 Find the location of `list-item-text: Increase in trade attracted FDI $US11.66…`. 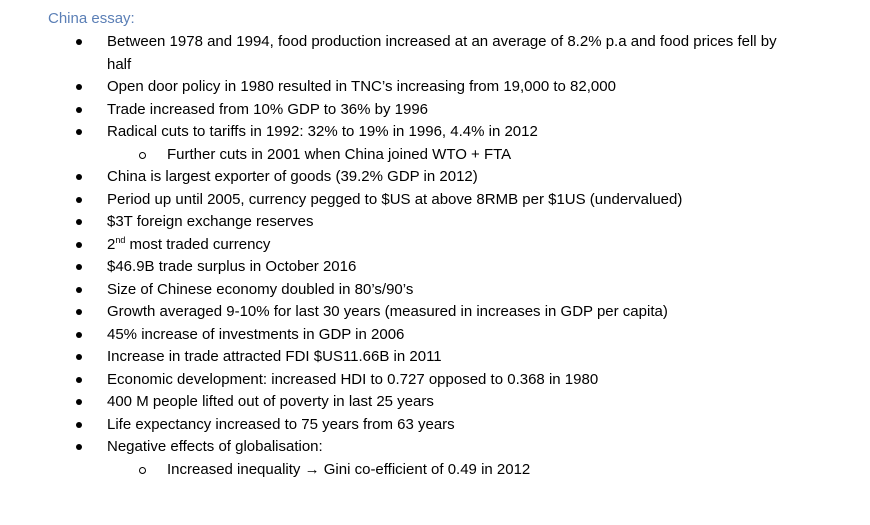

list-item-text: Increase in trade attracted FDI $US11.66… is located at coordinates (274, 356).